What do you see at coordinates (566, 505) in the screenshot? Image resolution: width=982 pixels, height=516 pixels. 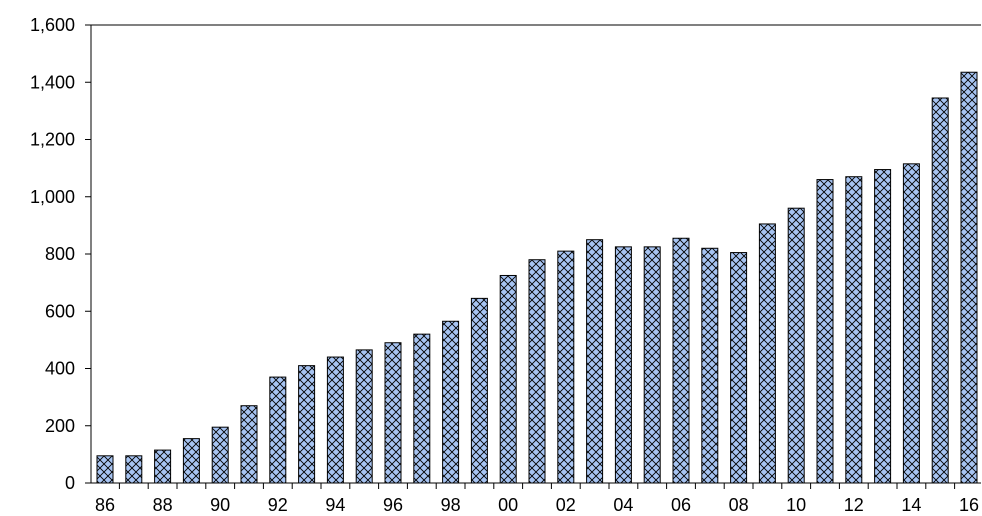 I see `x-tick-label: 02` at bounding box center [566, 505].